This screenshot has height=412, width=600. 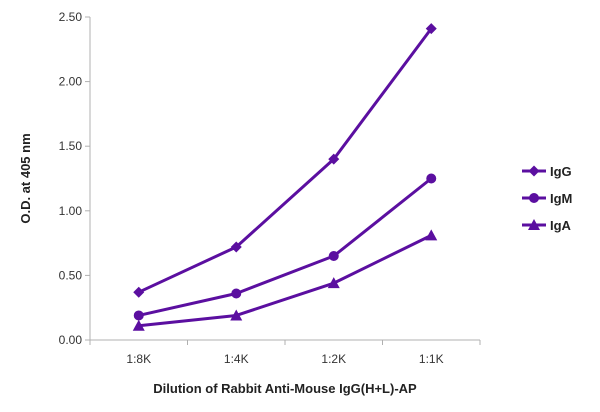 I want to click on y-tick-label: 2.00, so click(x=71, y=82).